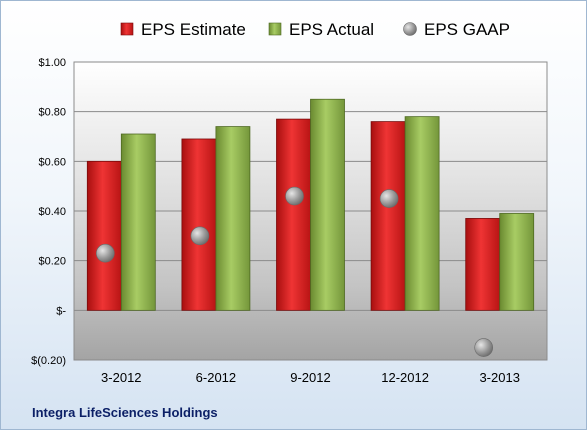 The width and height of the screenshot is (587, 430). What do you see at coordinates (52, 113) in the screenshot?
I see `y-tick-label: $0.80` at bounding box center [52, 113].